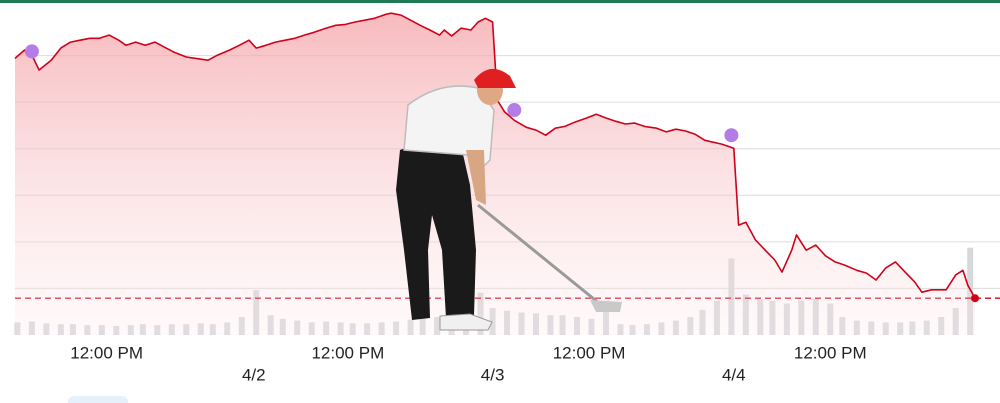  I want to click on shoes, so click(466, 322).